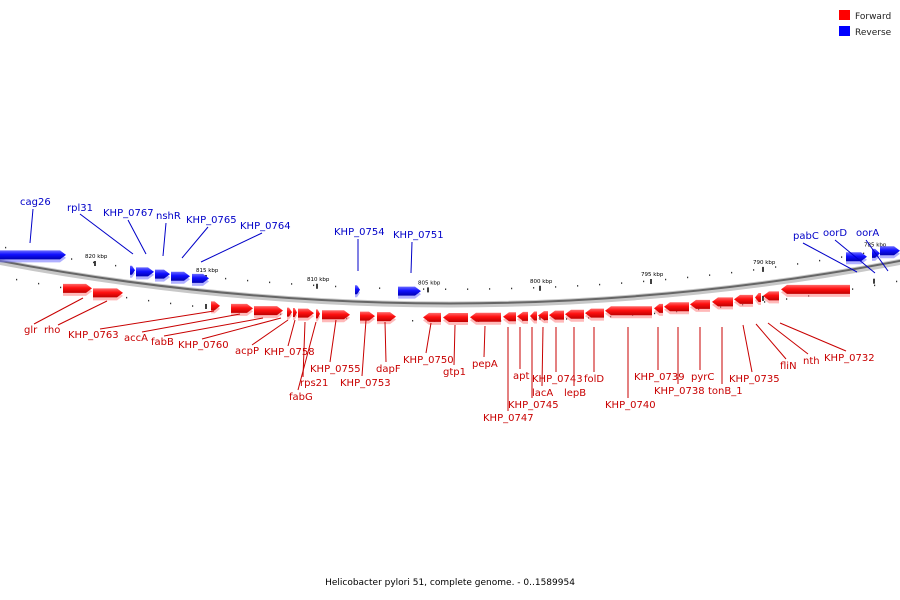 Image resolution: width=900 pixels, height=600 pixels. I want to click on gene-label-rps21: rps21, so click(314, 383).